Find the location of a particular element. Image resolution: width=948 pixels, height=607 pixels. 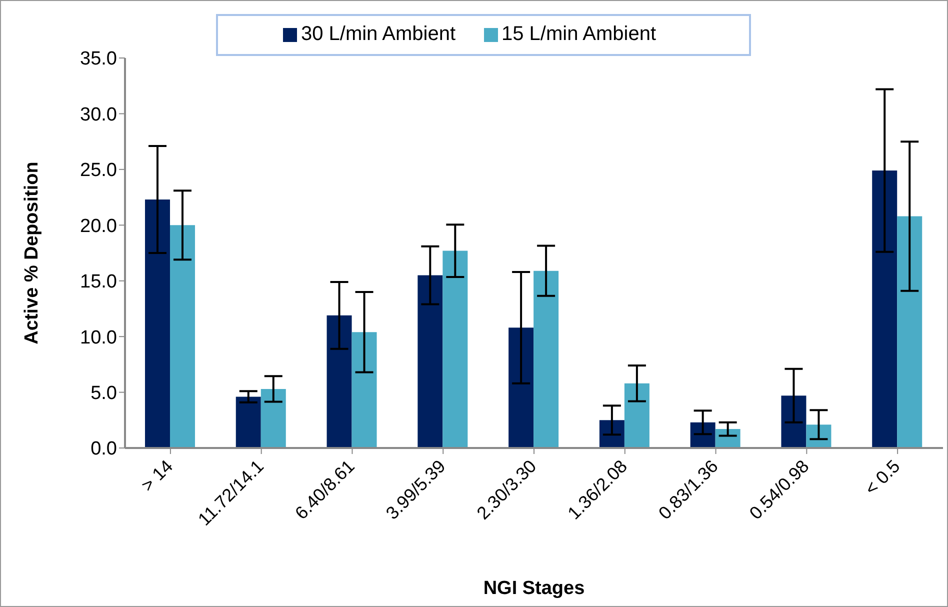

y-tick-label: 5.0 is located at coordinates (103, 393).